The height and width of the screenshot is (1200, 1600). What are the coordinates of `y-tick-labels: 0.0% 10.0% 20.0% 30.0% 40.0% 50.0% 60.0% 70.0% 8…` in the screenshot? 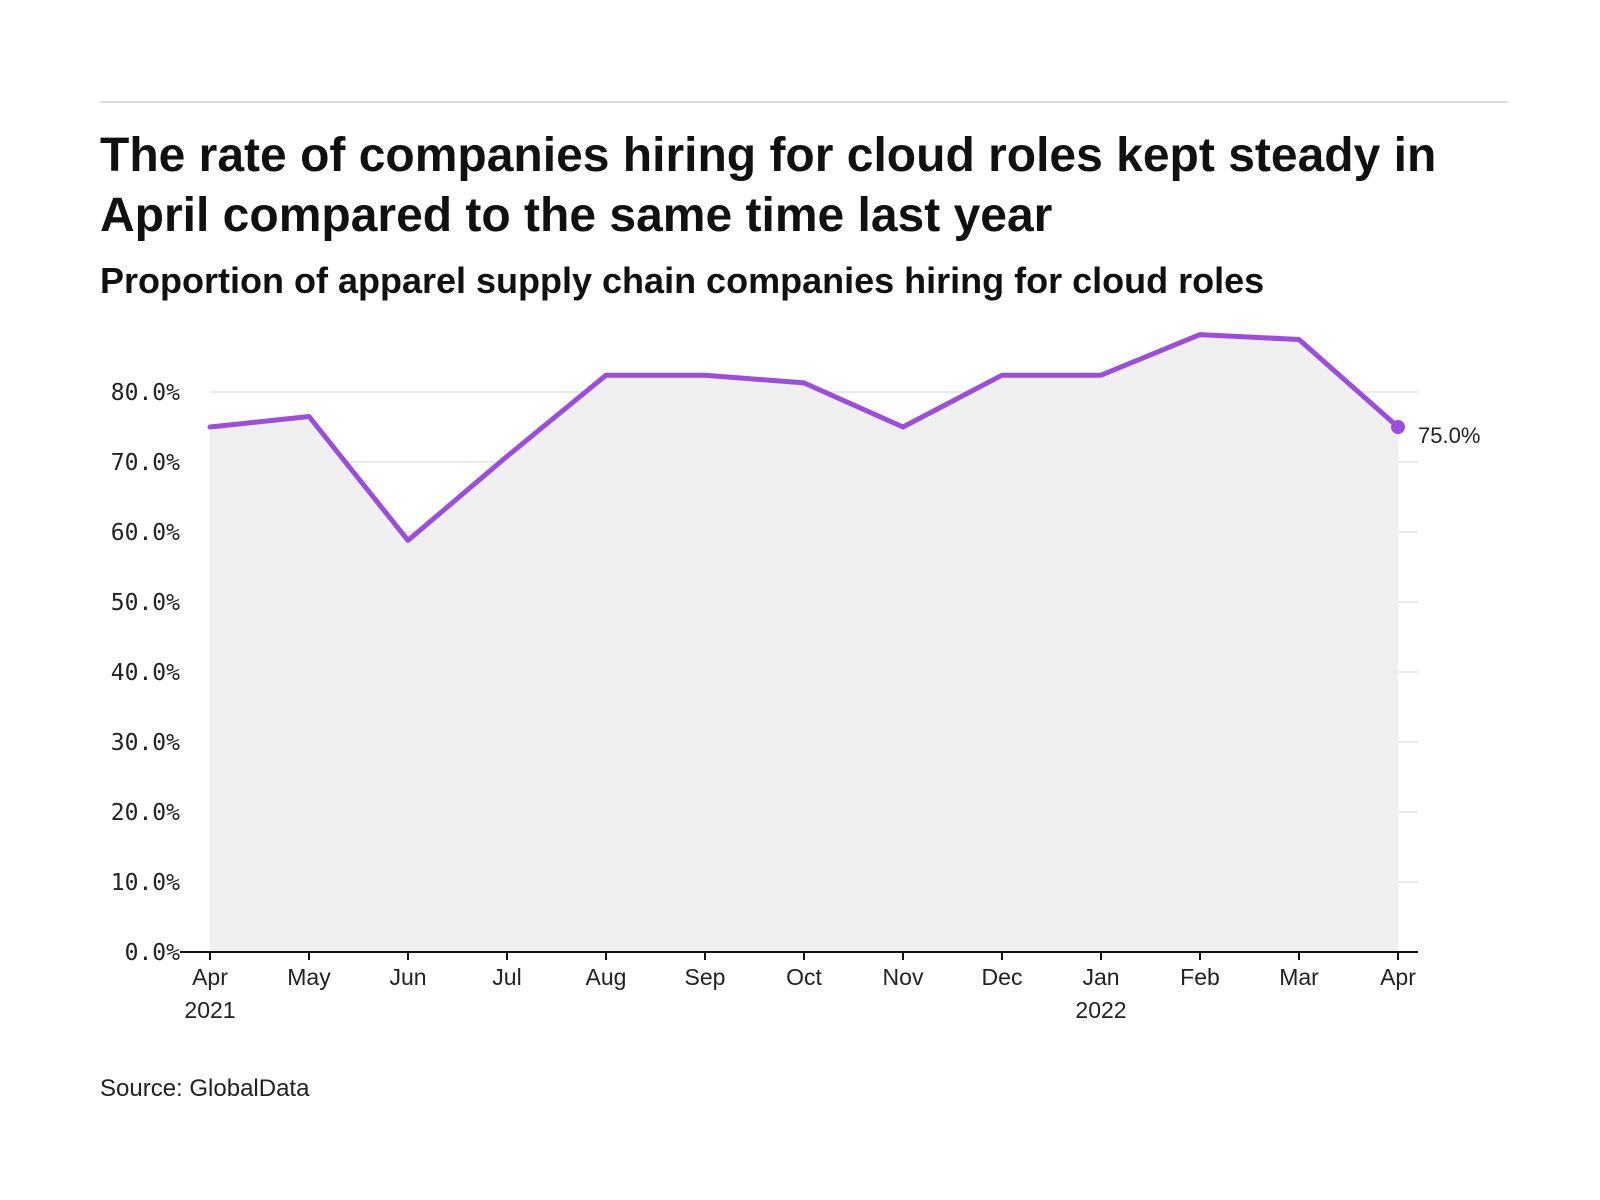 It's located at (145, 673).